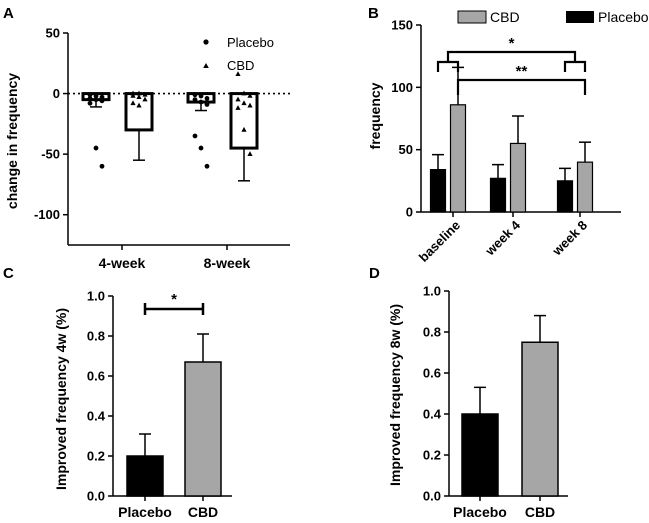  I want to click on legend-cbd-label: CBD, so click(240, 65).